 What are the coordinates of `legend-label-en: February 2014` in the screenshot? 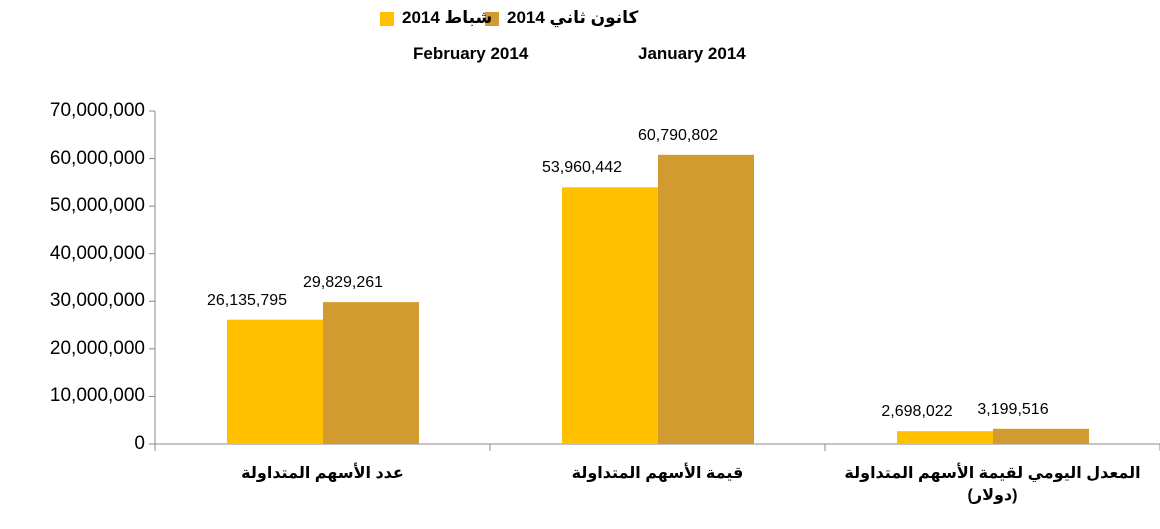 It's located at (471, 53).